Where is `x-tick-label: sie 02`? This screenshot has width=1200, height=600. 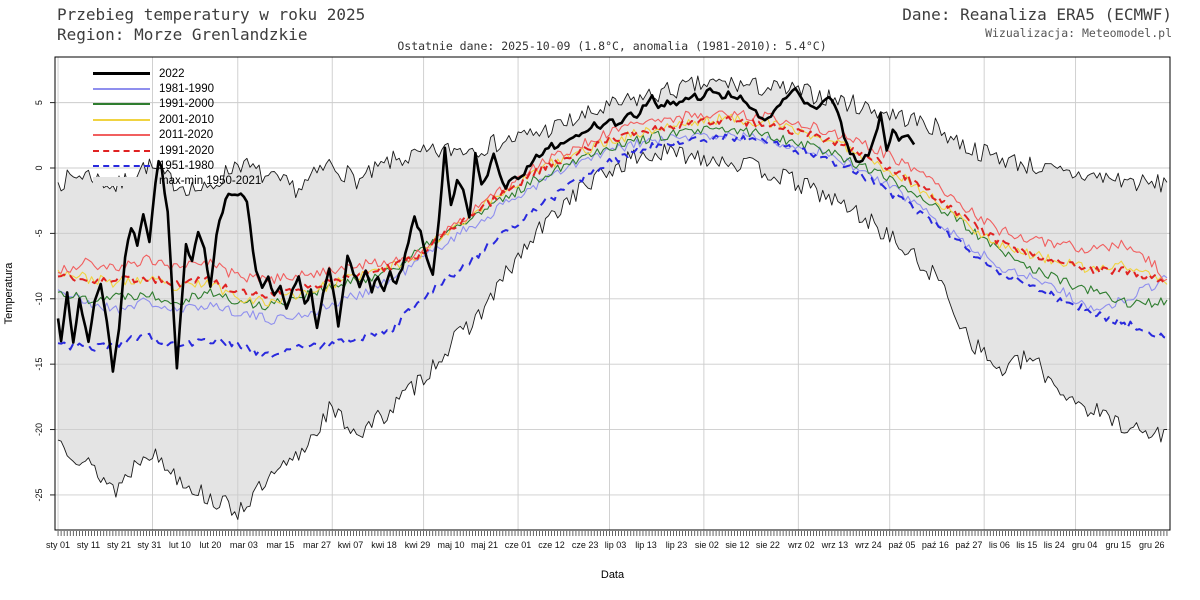 x-tick-label: sie 02 is located at coordinates (707, 545).